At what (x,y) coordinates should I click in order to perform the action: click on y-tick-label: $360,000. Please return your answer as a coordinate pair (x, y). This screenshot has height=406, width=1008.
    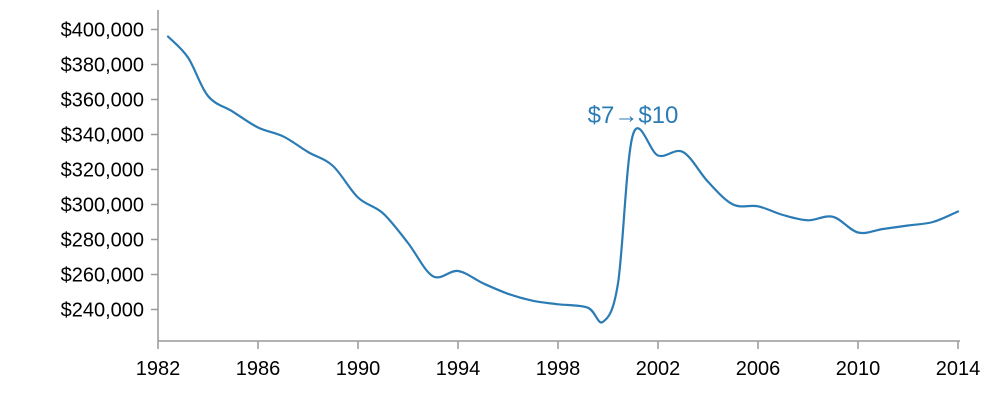
    Looking at the image, I should click on (102, 101).